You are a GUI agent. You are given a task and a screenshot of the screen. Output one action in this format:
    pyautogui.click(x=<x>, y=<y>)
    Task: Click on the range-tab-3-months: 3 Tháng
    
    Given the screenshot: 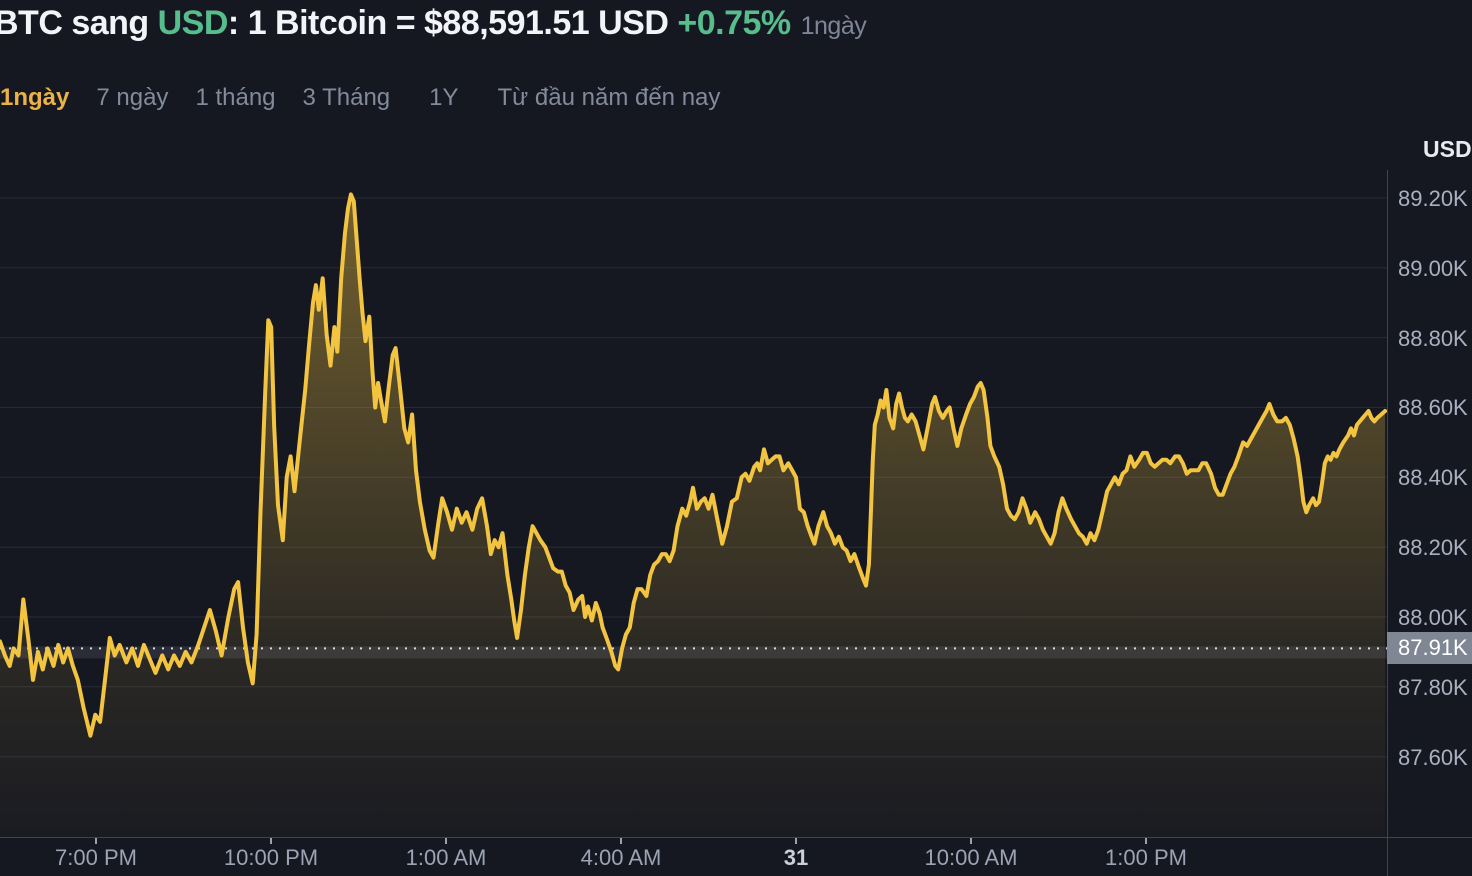 What is the action you would take?
    pyautogui.click(x=346, y=97)
    